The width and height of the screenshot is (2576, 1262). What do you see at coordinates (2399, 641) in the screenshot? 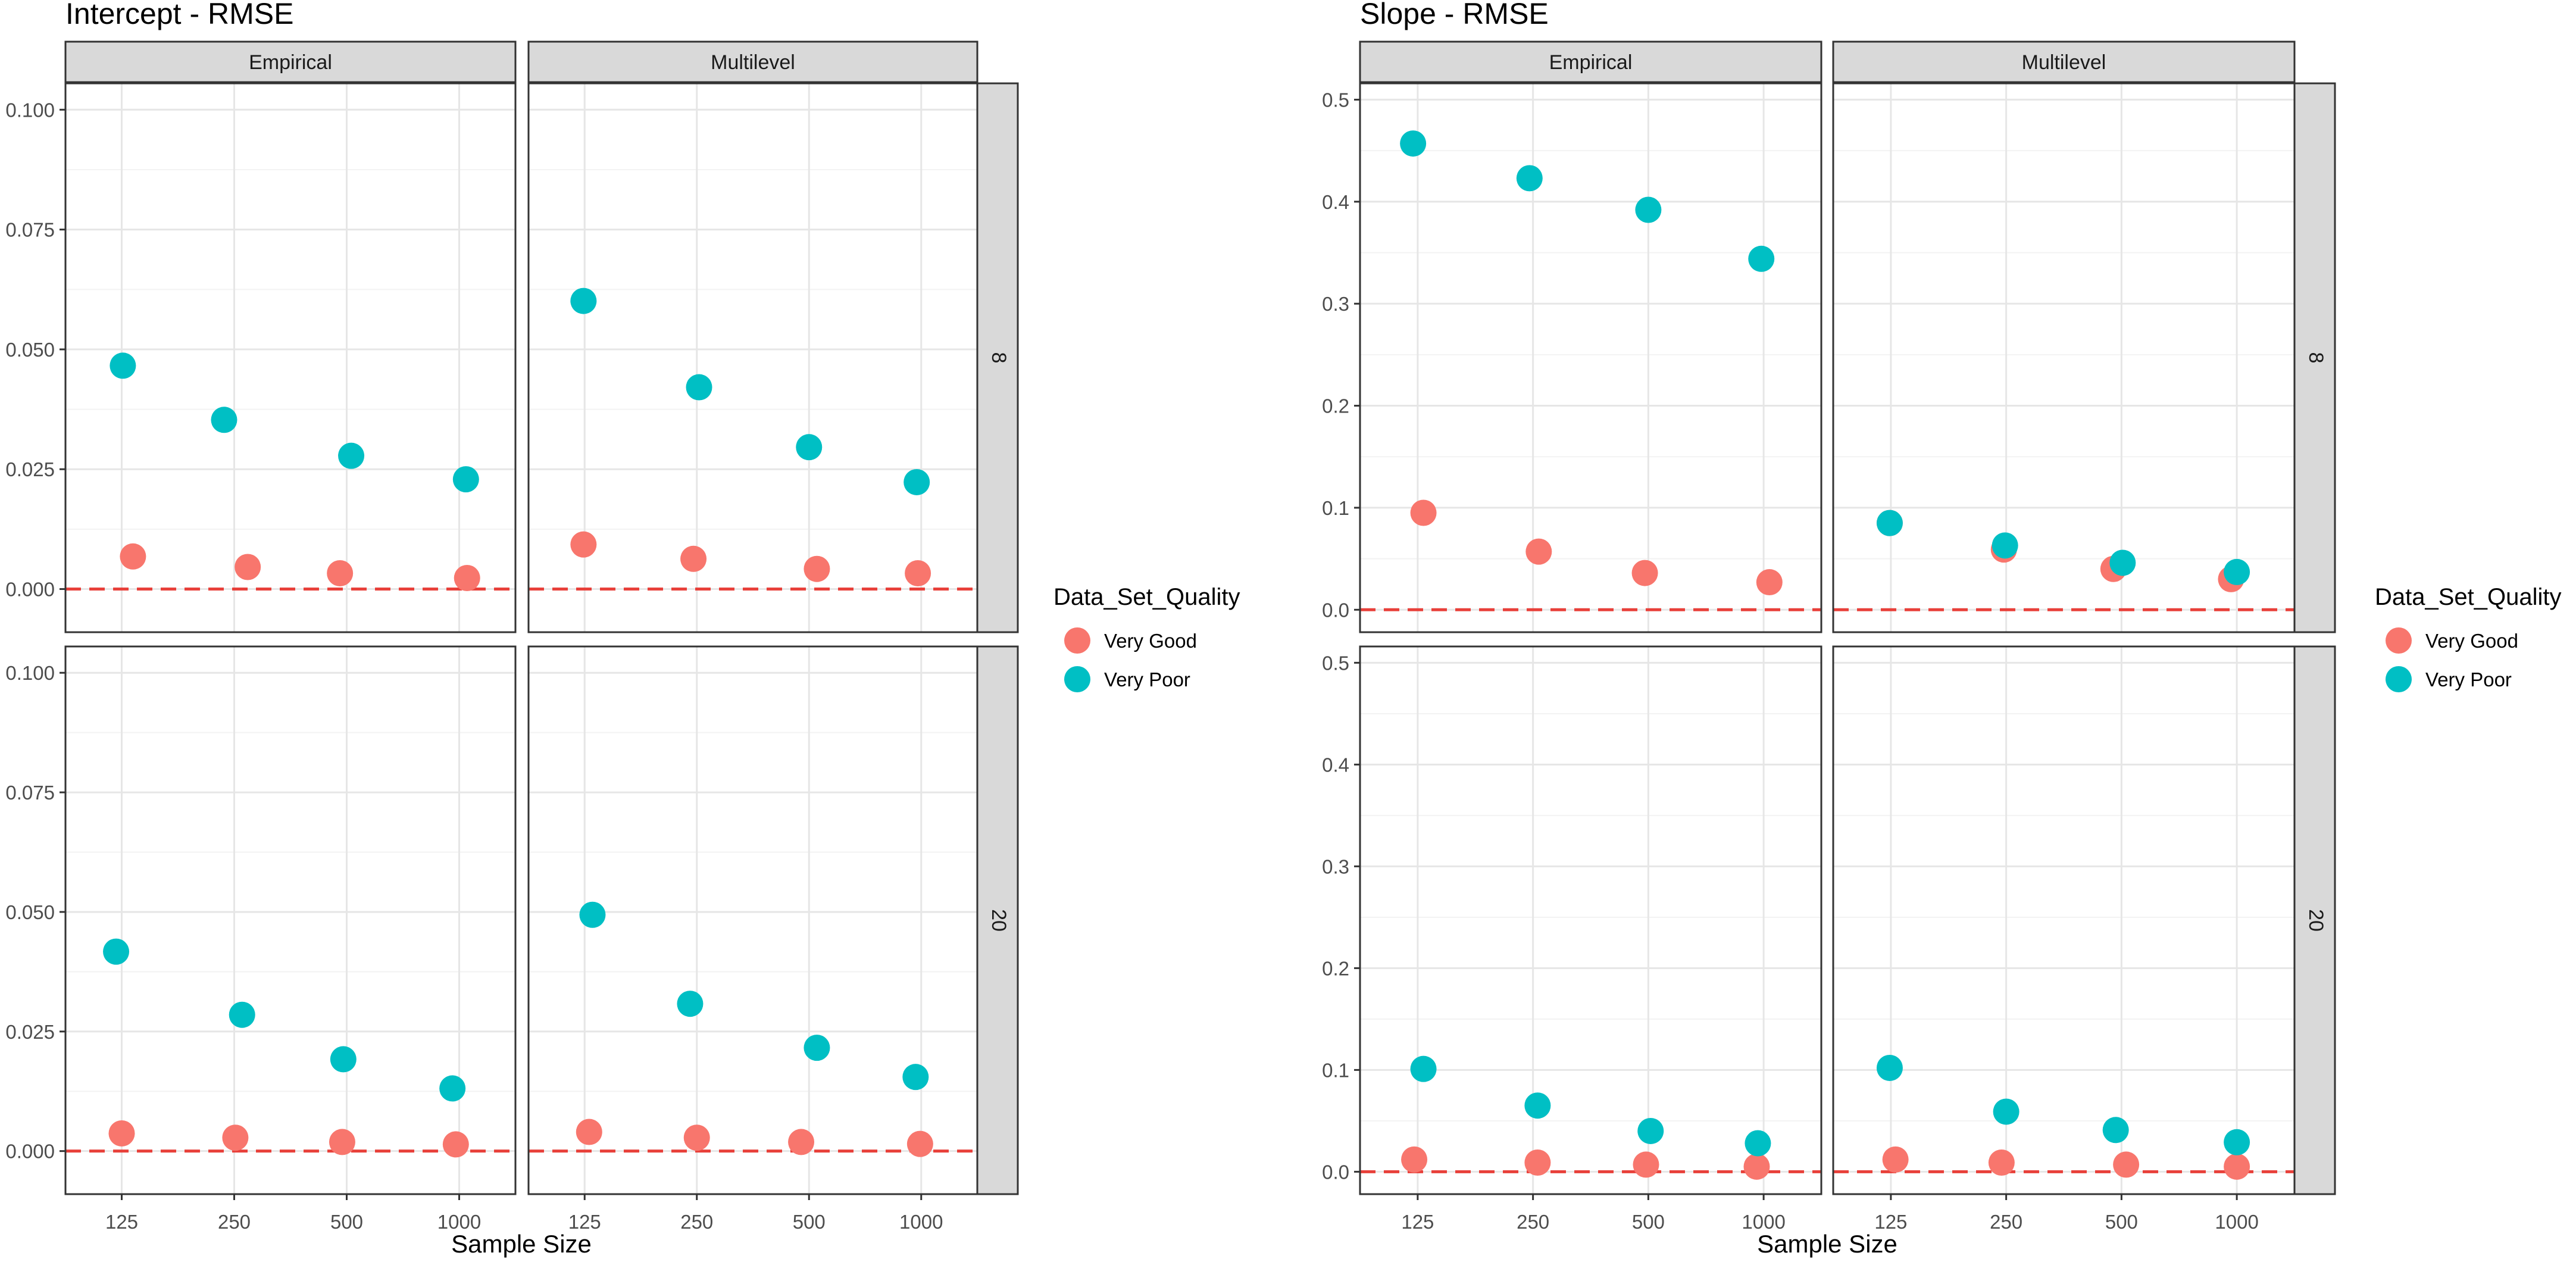
I see `legend-key-very-good` at bounding box center [2399, 641].